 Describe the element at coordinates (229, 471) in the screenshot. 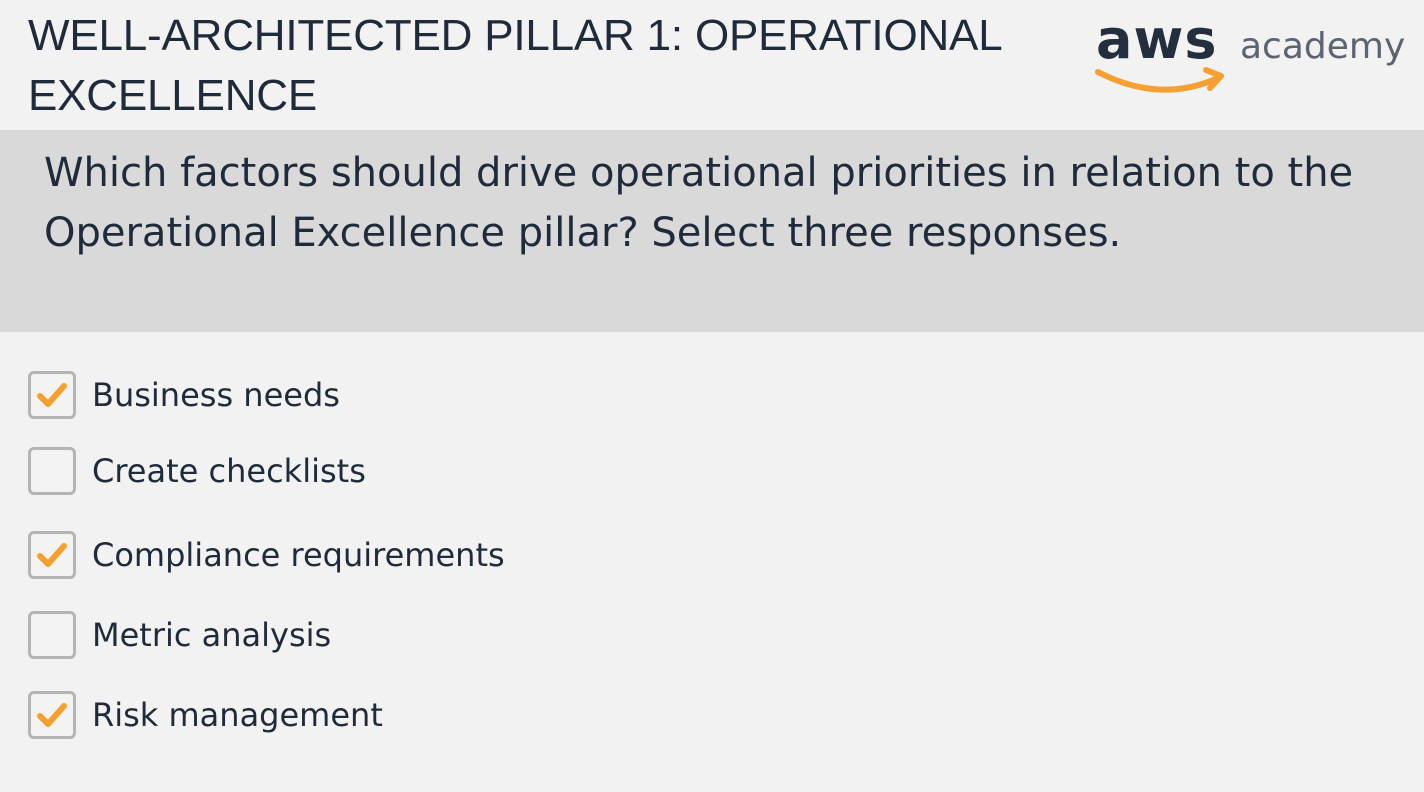

I see `option-label: Create checklists` at that location.